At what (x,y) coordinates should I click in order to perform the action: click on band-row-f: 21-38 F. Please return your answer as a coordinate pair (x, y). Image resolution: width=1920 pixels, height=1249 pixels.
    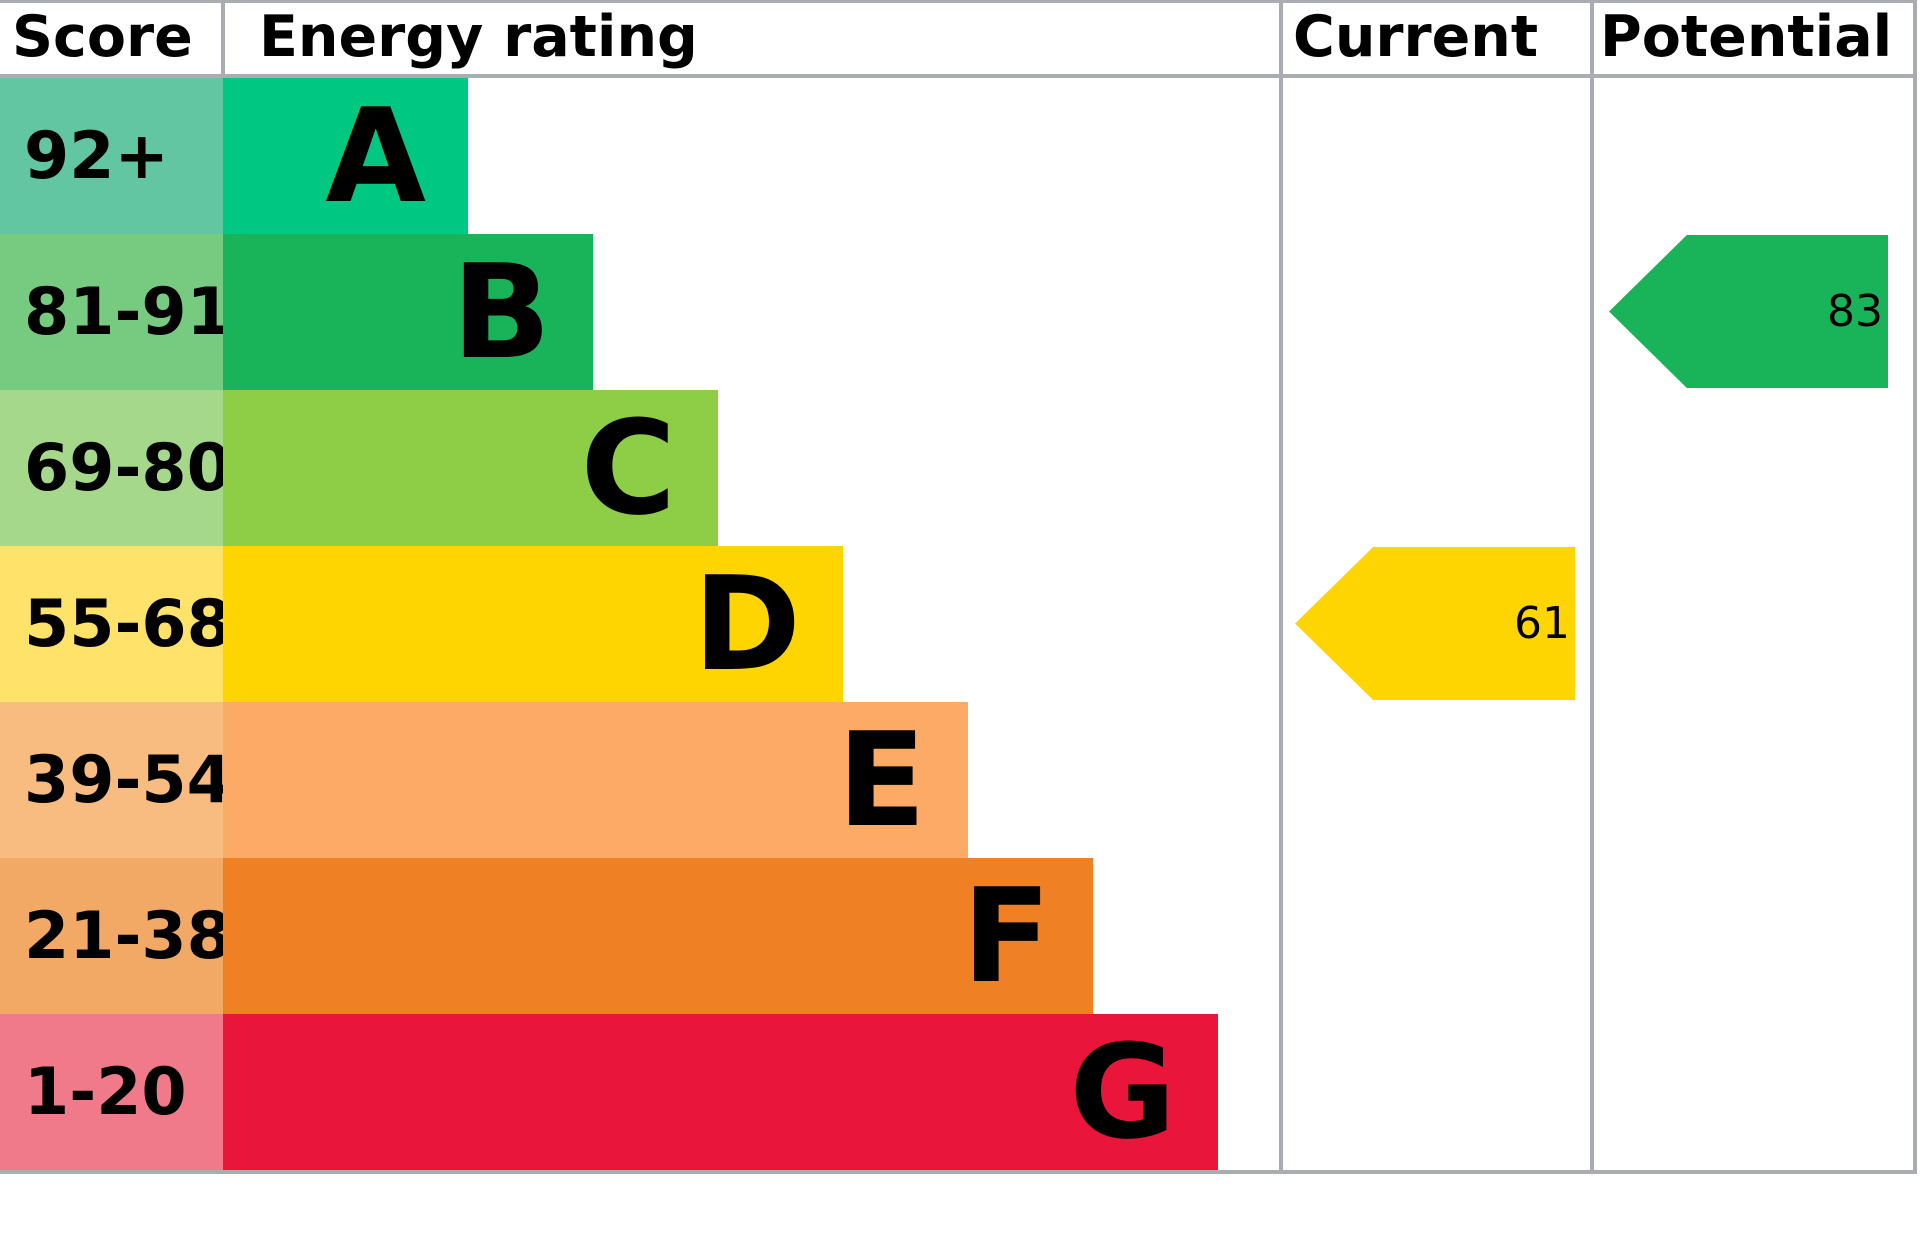
    Looking at the image, I should click on (639, 936).